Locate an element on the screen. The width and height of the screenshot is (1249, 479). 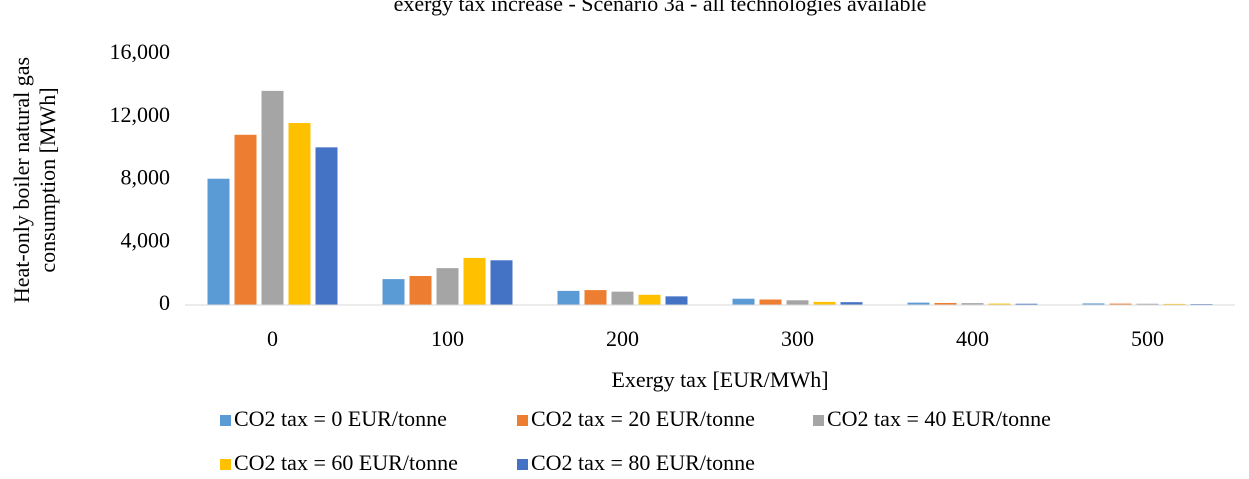
x-tick-label: 200 is located at coordinates (622, 338).